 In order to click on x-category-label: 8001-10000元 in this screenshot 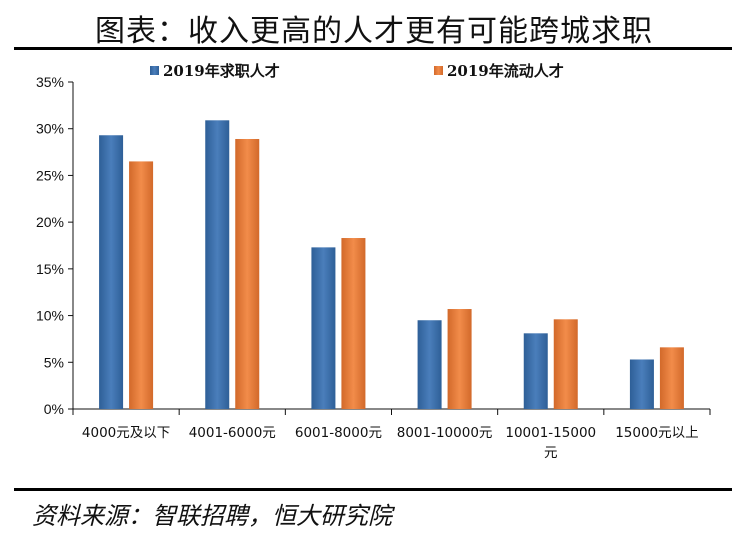, I will do `click(445, 433)`.